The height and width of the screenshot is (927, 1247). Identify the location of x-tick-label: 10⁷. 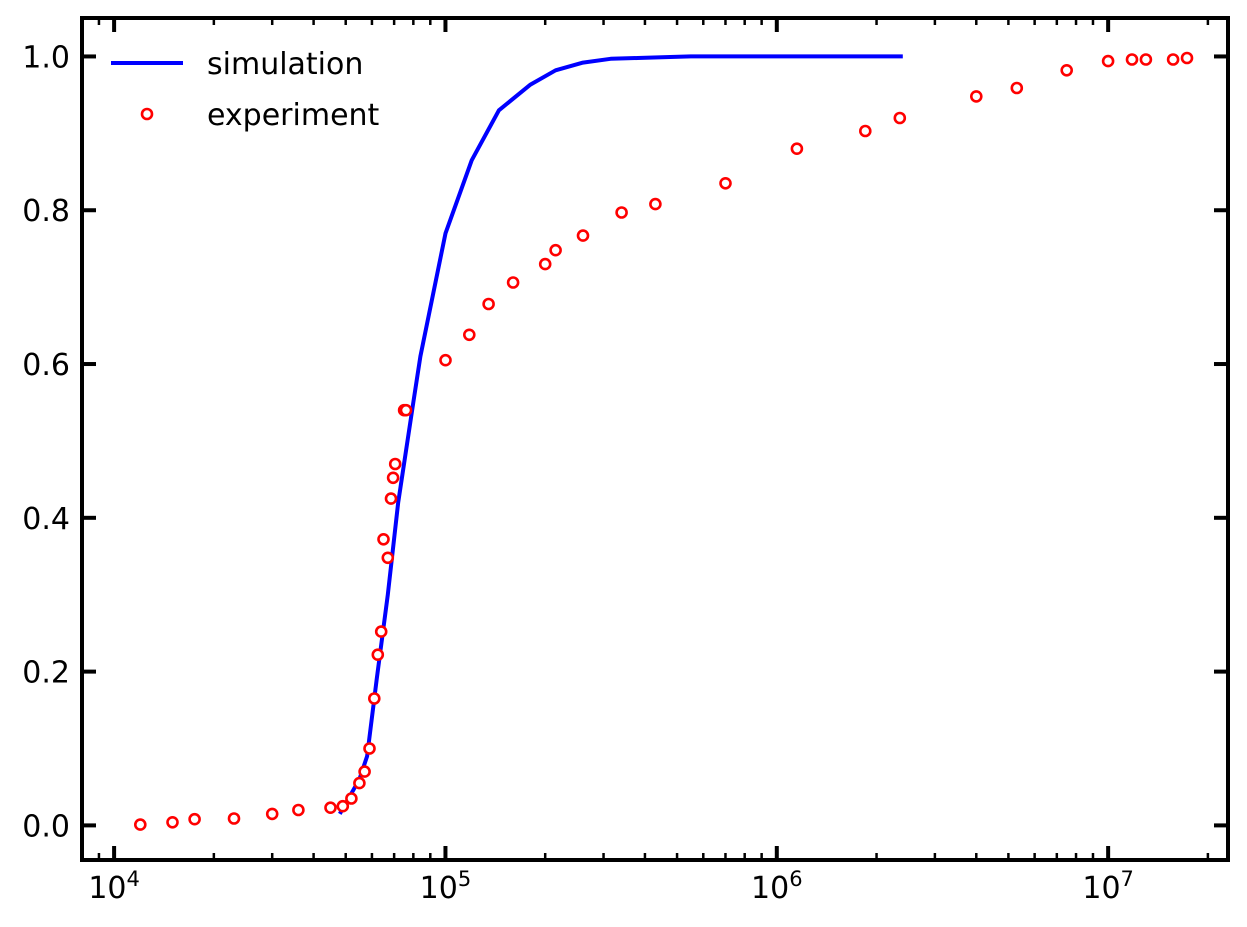
(1108, 886).